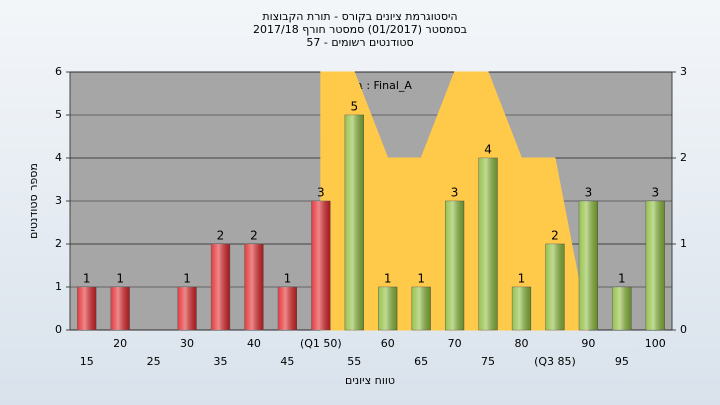 This screenshot has width=720, height=405. What do you see at coordinates (370, 380) in the screenshot?
I see `x-axis-label: טווח ציונים` at bounding box center [370, 380].